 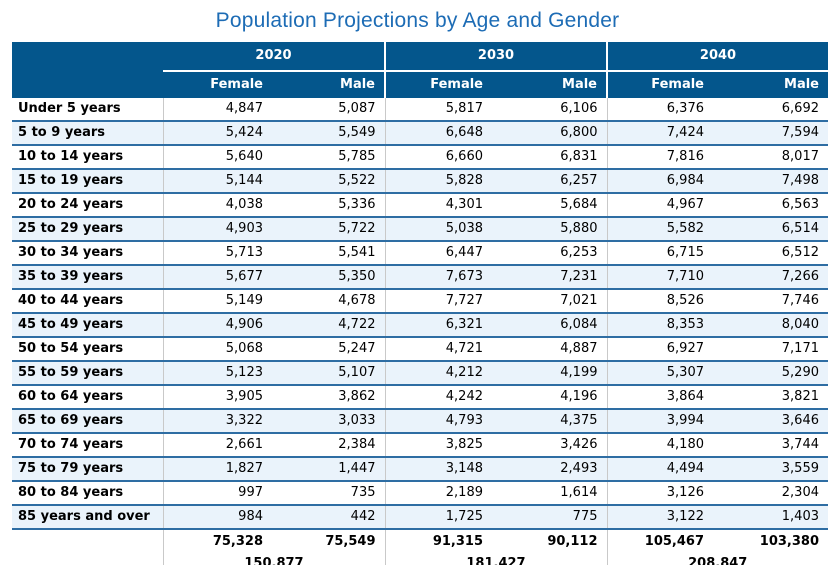 What do you see at coordinates (800, 228) in the screenshot?
I see `value-cell: 6,514` at bounding box center [800, 228].